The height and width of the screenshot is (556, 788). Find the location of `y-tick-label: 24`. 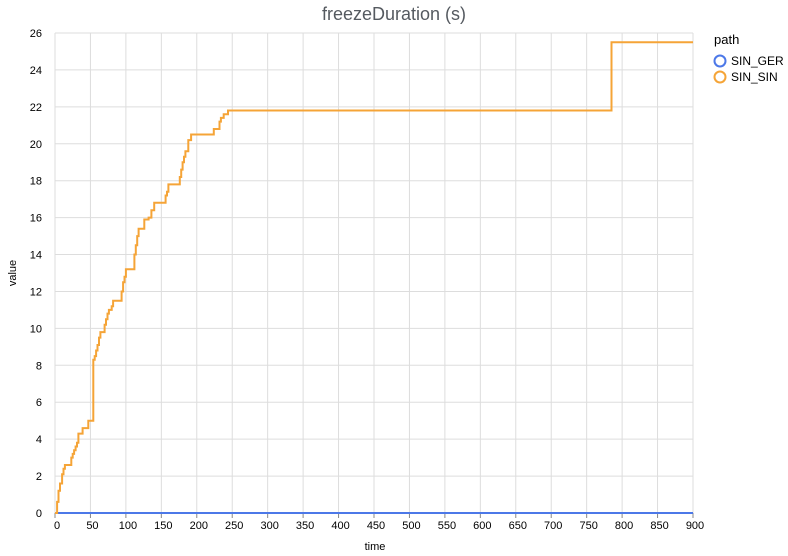

y-tick-label: 24 is located at coordinates (36, 71).